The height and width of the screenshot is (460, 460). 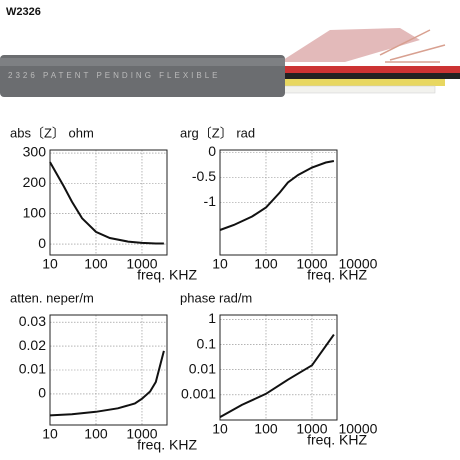 What do you see at coordinates (114, 75) in the screenshot?
I see `cable-print: 2326 PATENT PENDING FLEXIBLE` at bounding box center [114, 75].